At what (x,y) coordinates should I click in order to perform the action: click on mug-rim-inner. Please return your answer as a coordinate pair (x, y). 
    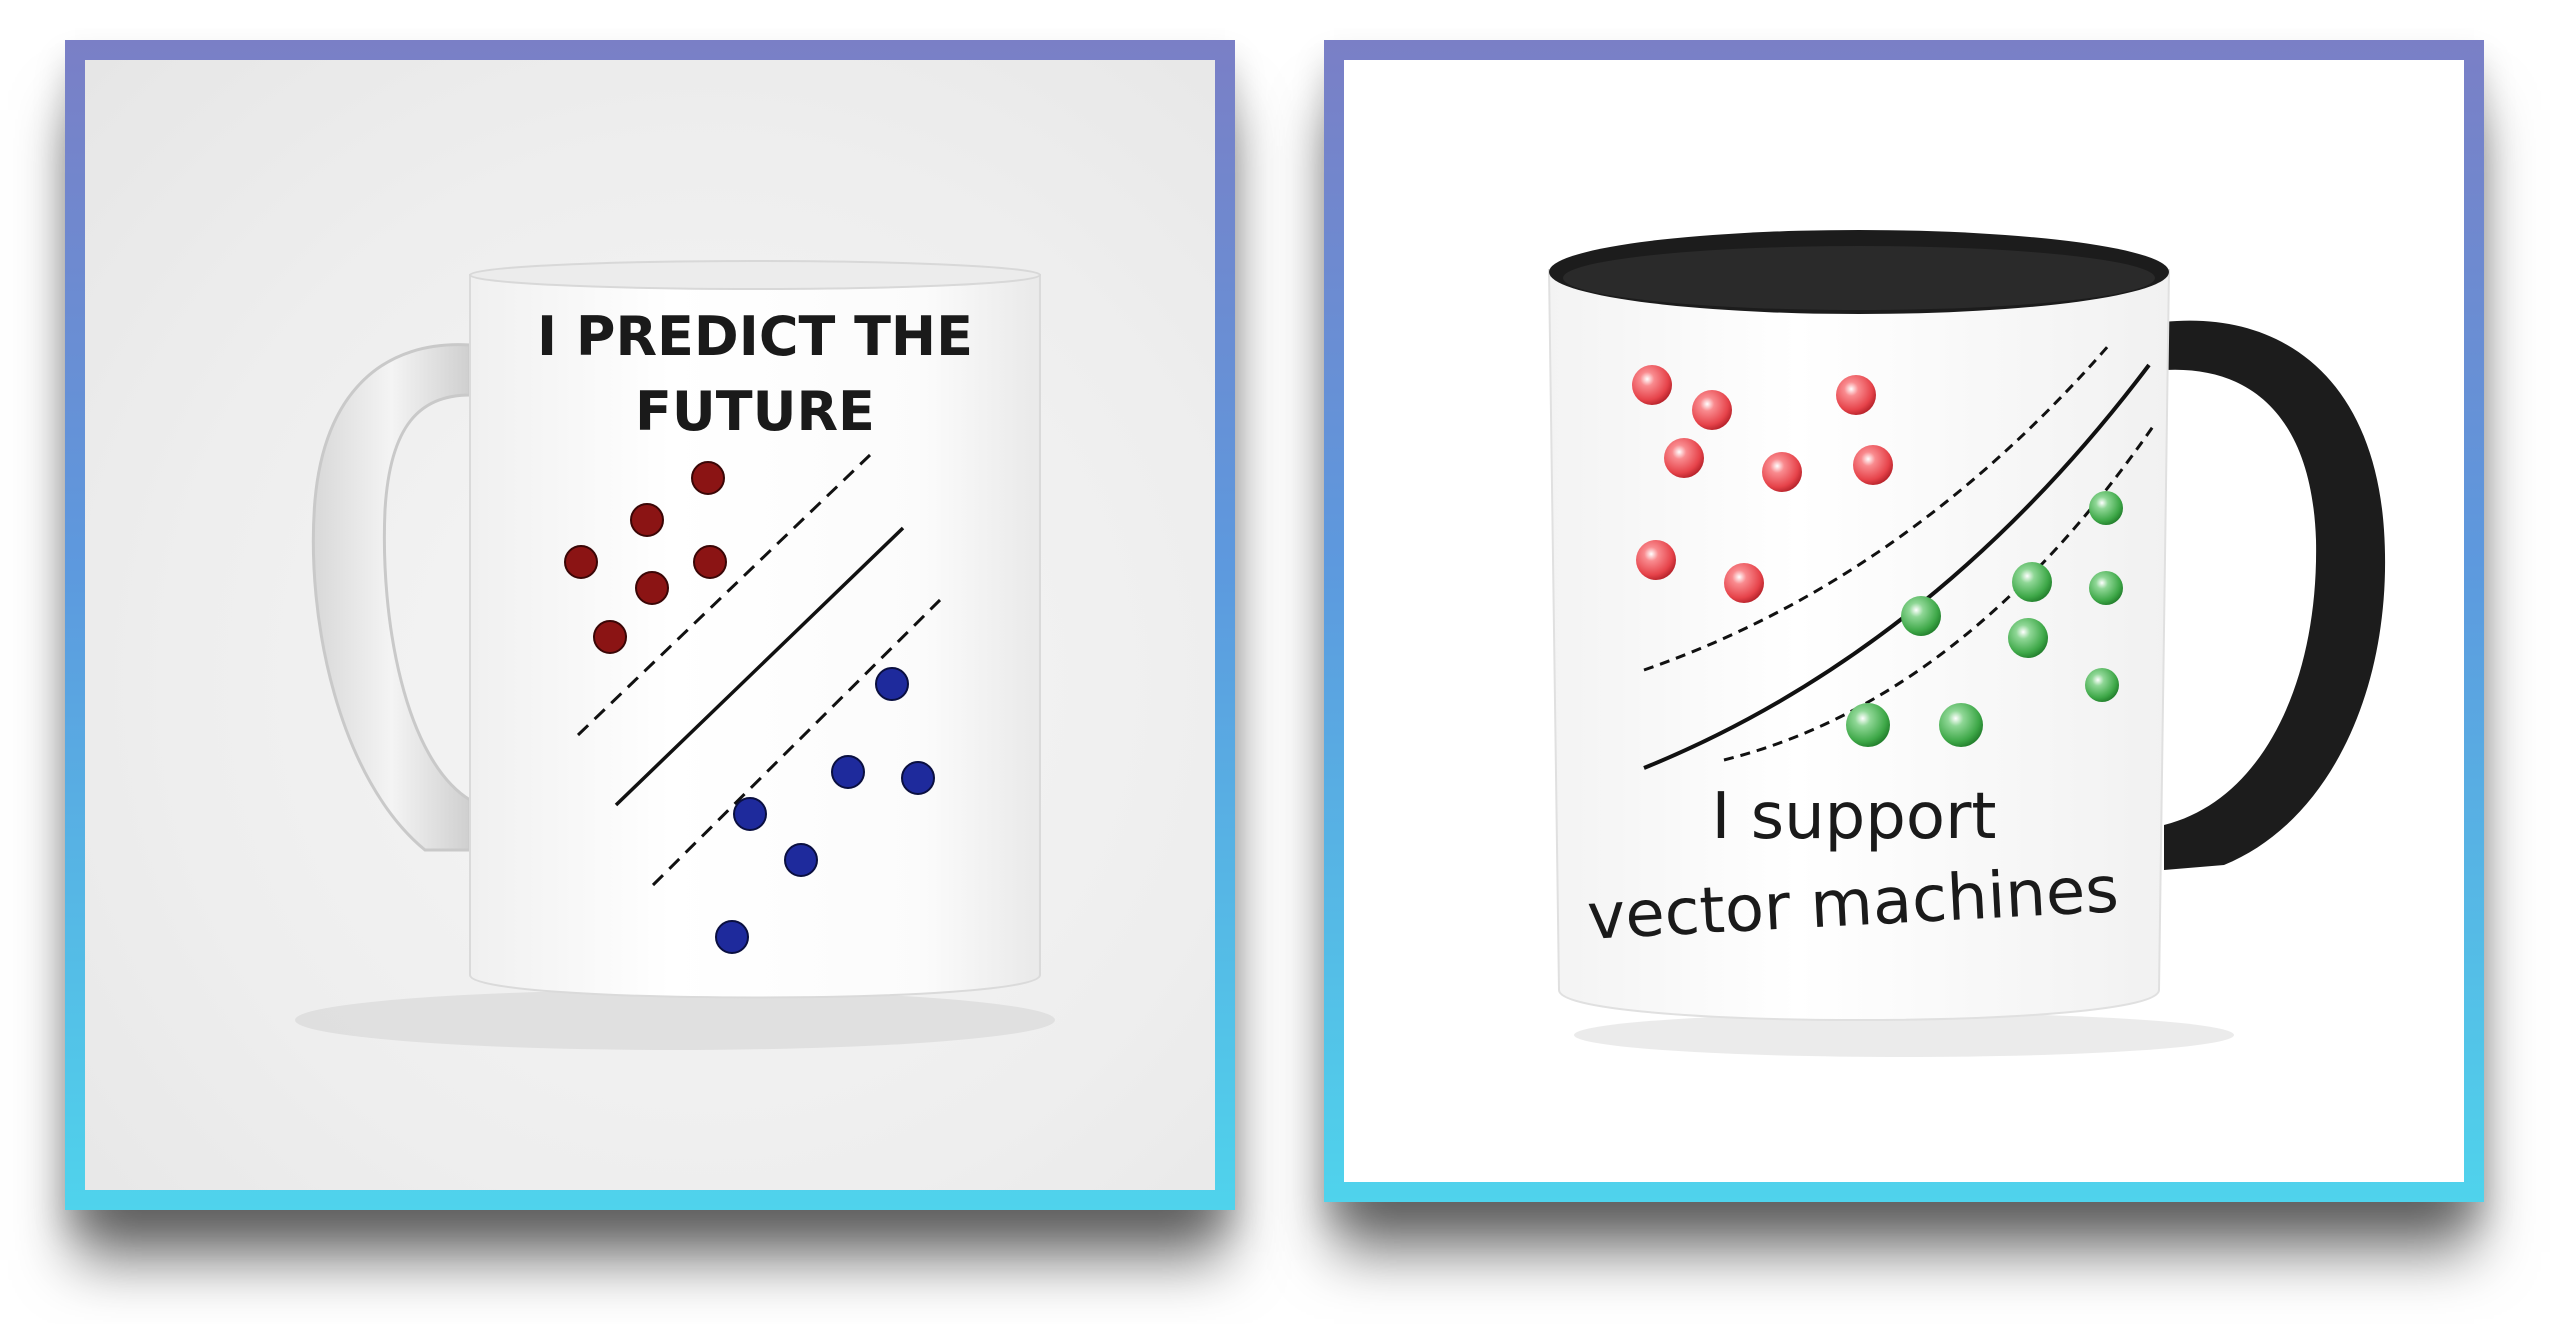
    Looking at the image, I should click on (1859, 278).